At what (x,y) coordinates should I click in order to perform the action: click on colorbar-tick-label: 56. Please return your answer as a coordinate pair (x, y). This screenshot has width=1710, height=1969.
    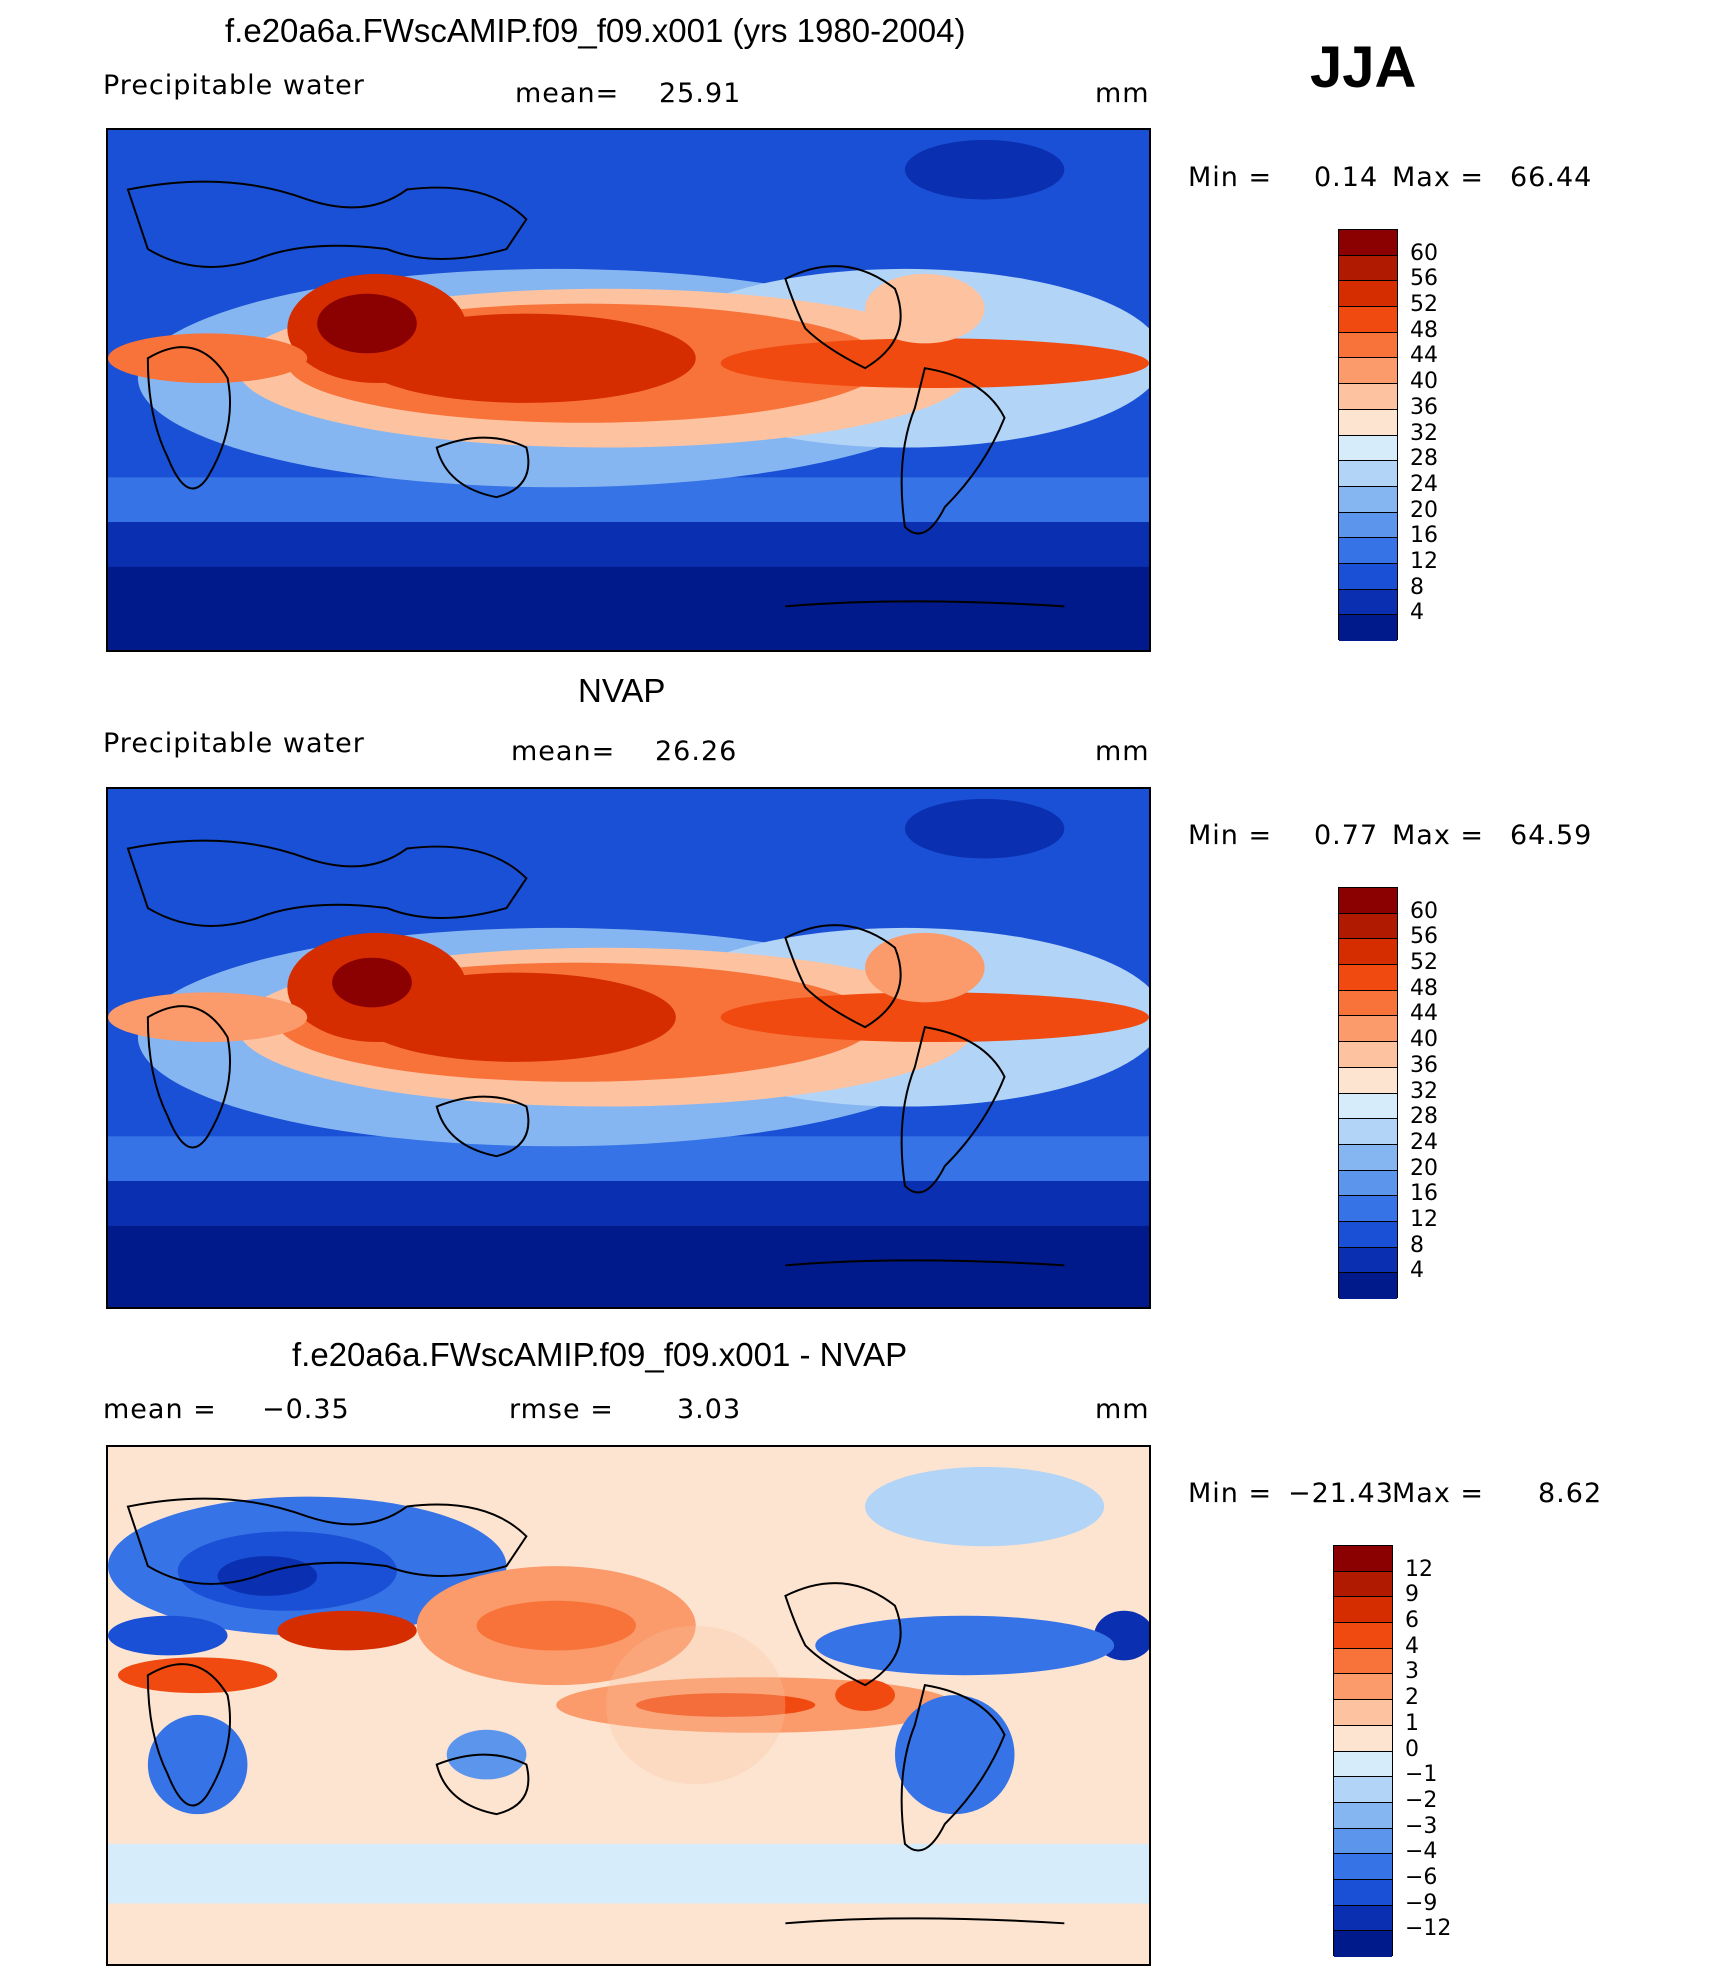
    Looking at the image, I should click on (1424, 937).